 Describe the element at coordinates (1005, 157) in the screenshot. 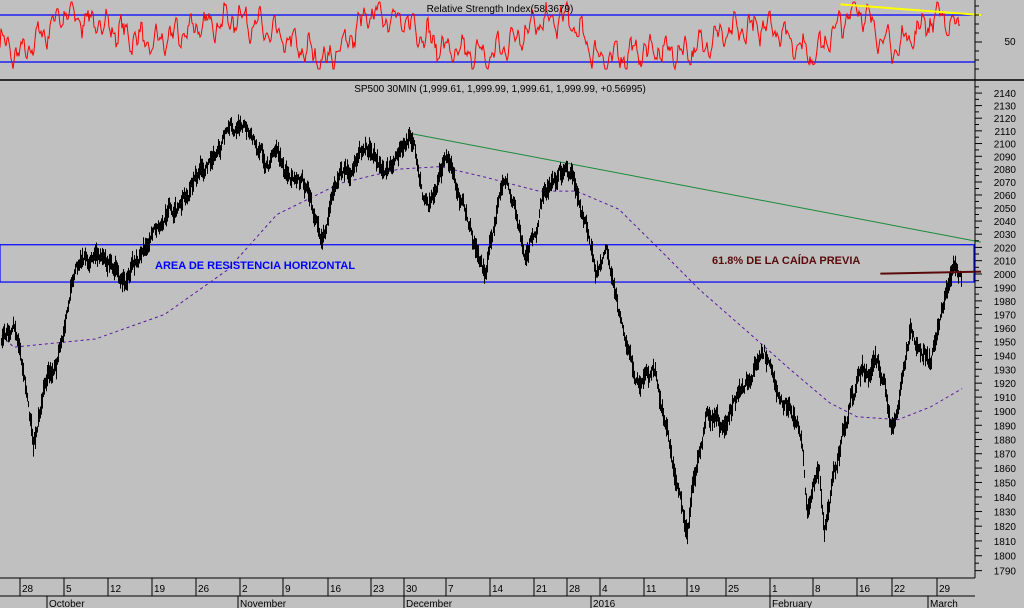

I see `y-tick-label: 2090` at that location.